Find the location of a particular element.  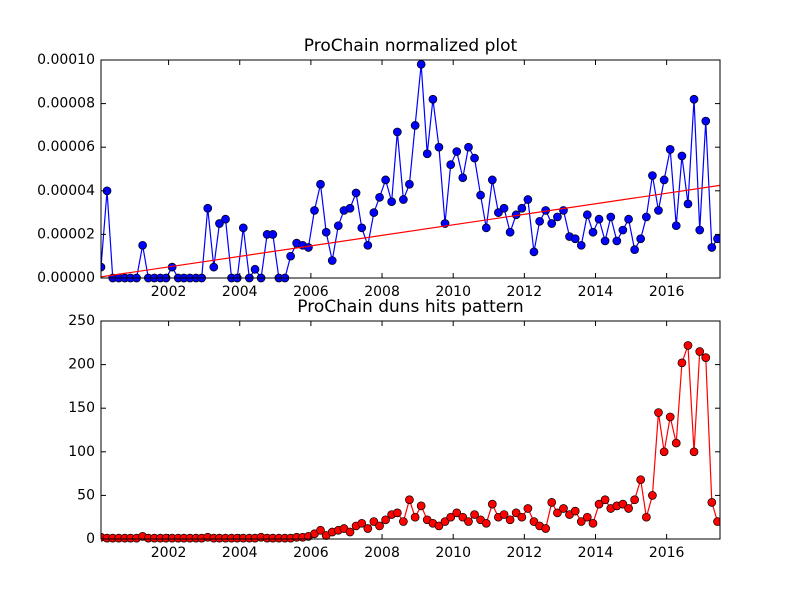

y-tick-label: 0 is located at coordinates (90, 539).